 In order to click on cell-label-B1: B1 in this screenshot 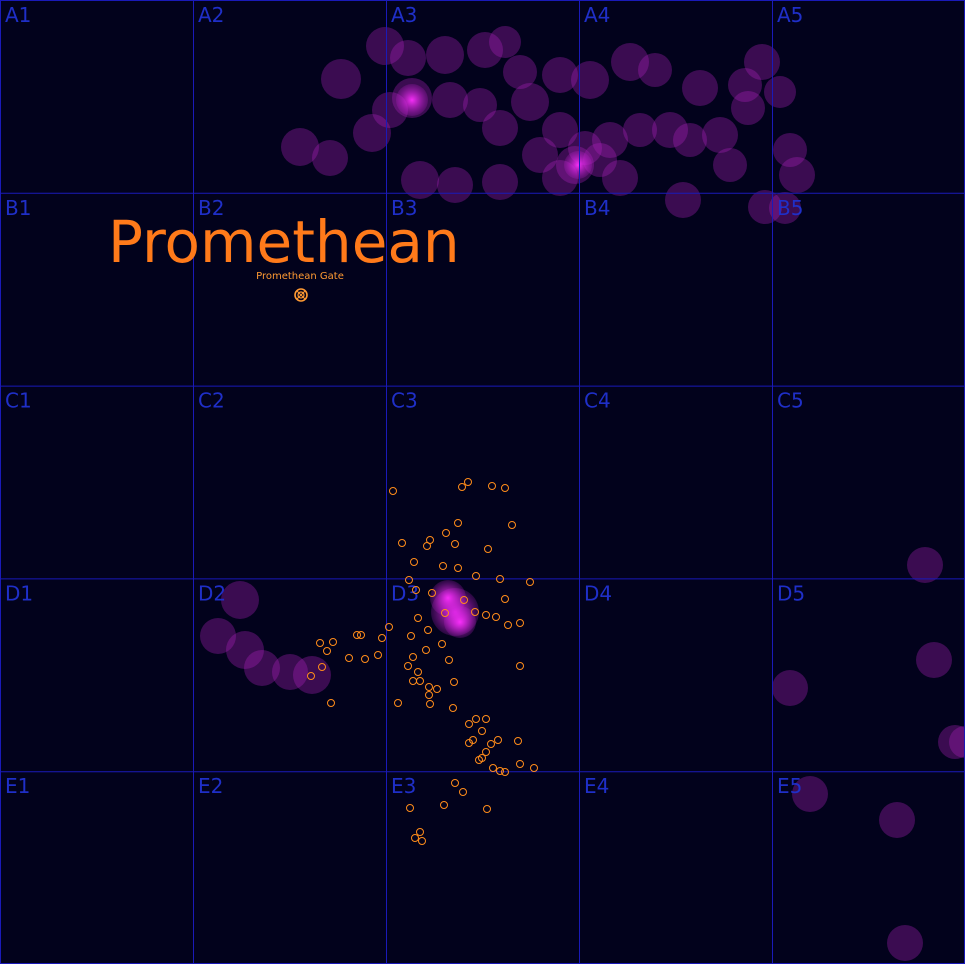, I will do `click(18, 208)`.